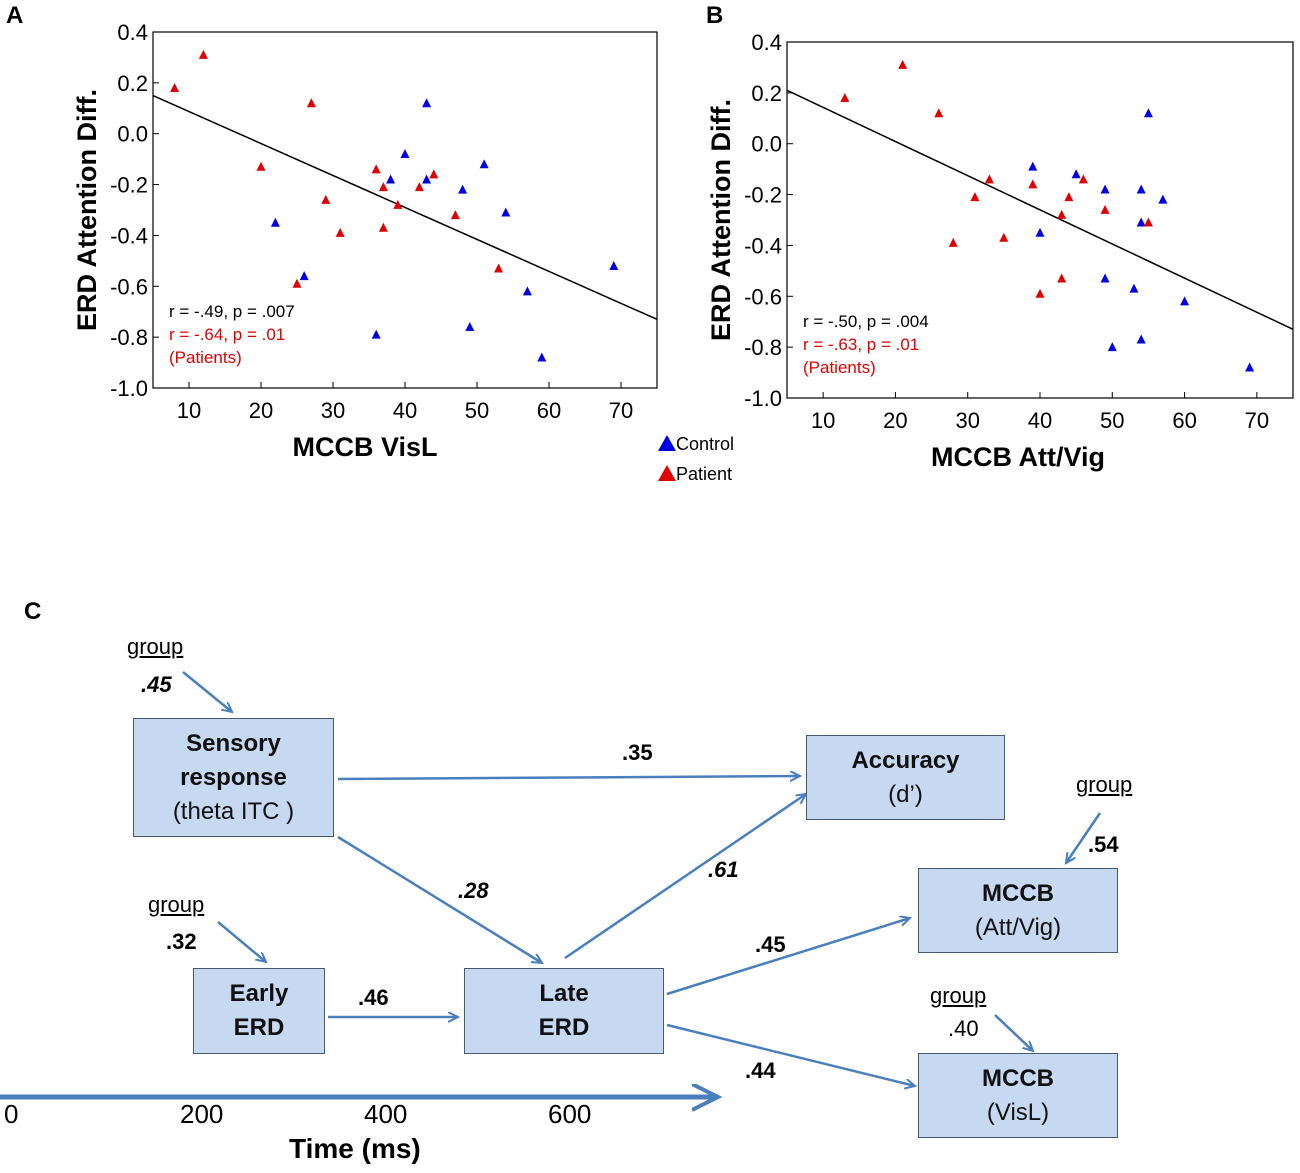  I want to click on box-sensory-response: Sensory response (theta ITC ), so click(233, 777).